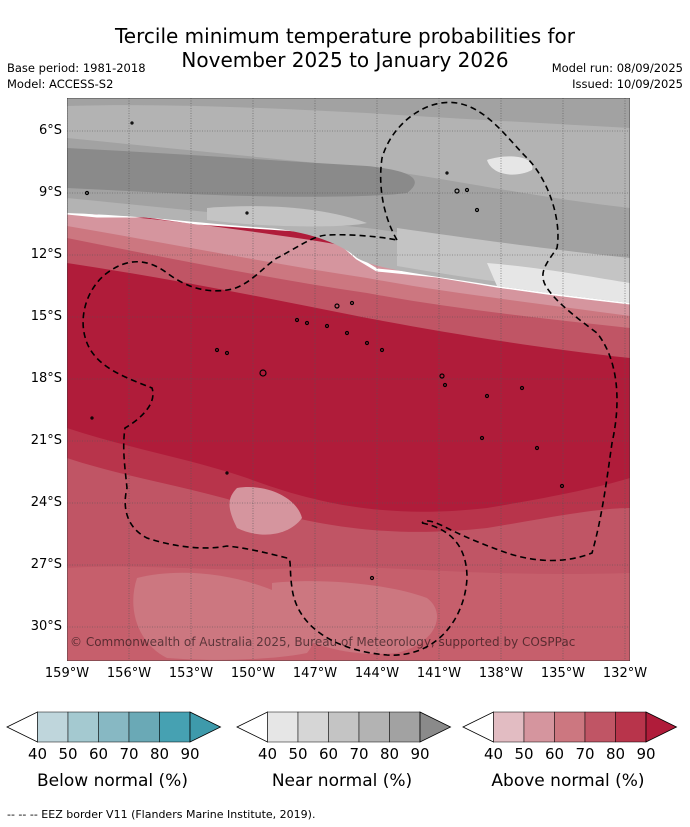 The width and height of the screenshot is (690, 827). Describe the element at coordinates (46, 378) in the screenshot. I see `lat-label: 18°S` at that location.